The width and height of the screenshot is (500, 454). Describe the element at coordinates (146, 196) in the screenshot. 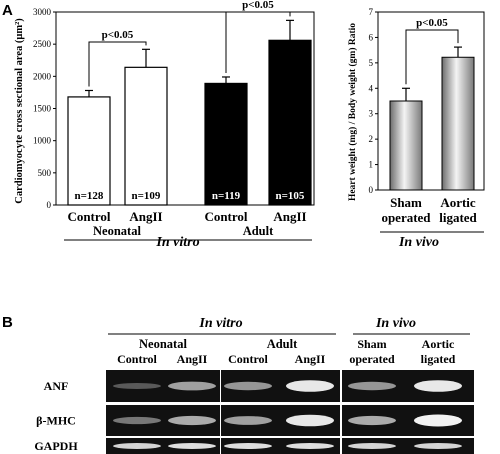

I see `n-label: n=109` at that location.